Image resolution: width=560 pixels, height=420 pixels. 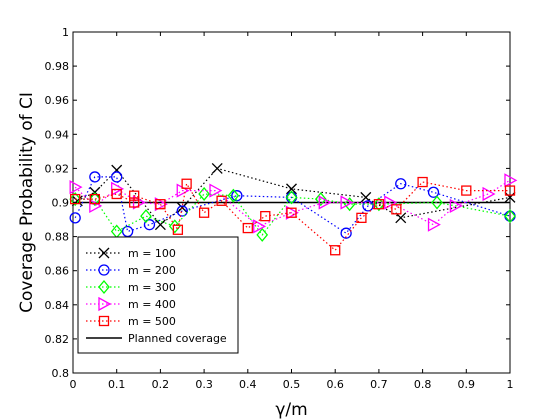 I want to click on legend-box, so click(x=158, y=295).